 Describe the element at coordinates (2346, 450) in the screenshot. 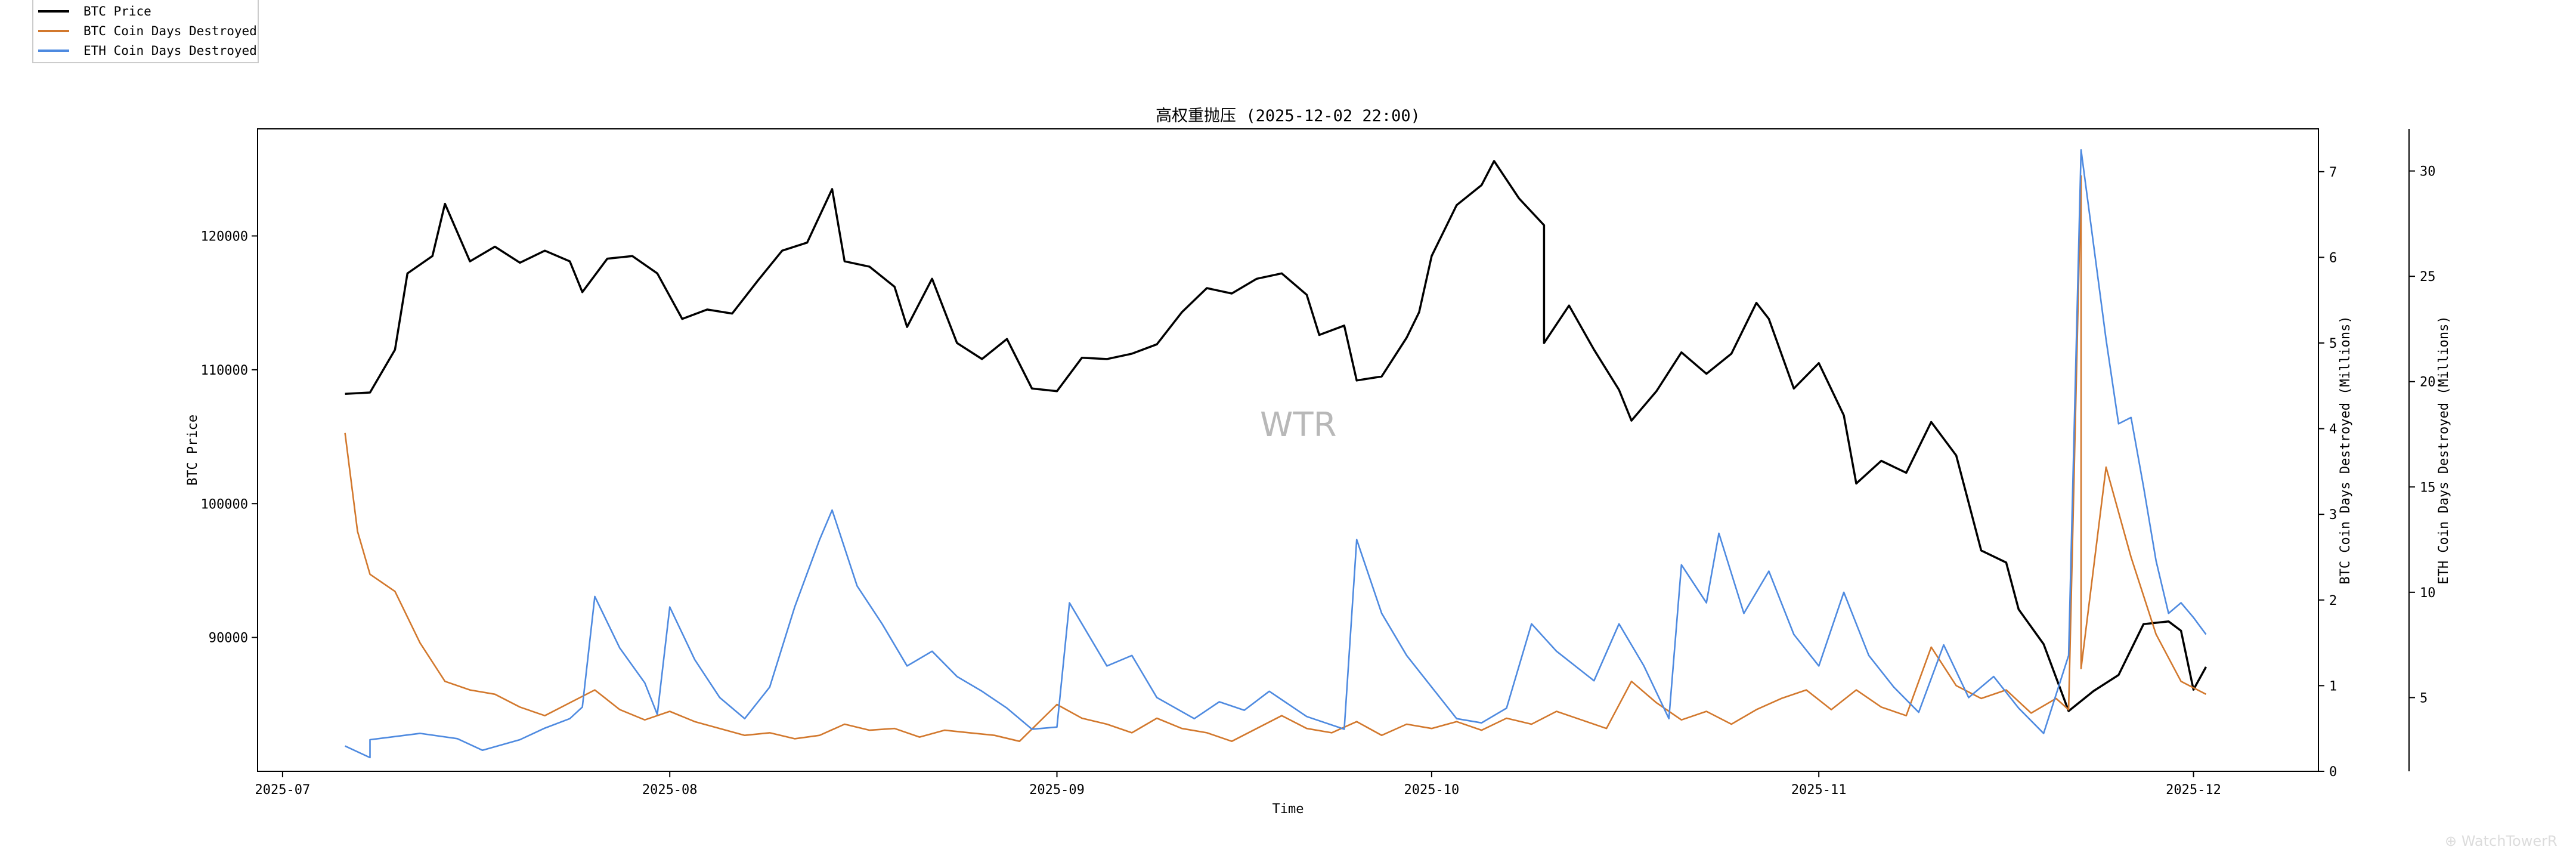

I see `right1-axis-label: BTC Coin Days Destroyed (Millions)` at that location.